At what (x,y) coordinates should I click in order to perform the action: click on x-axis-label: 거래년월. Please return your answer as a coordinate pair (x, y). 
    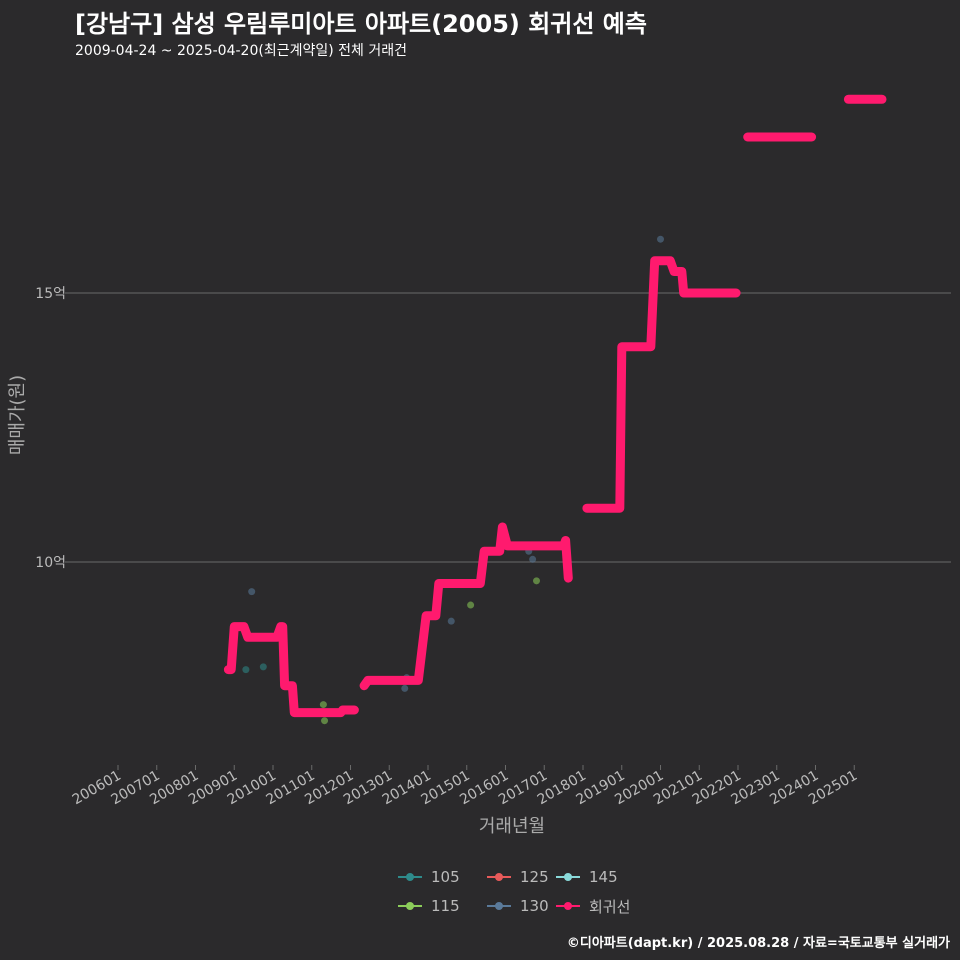
    Looking at the image, I should click on (512, 826).